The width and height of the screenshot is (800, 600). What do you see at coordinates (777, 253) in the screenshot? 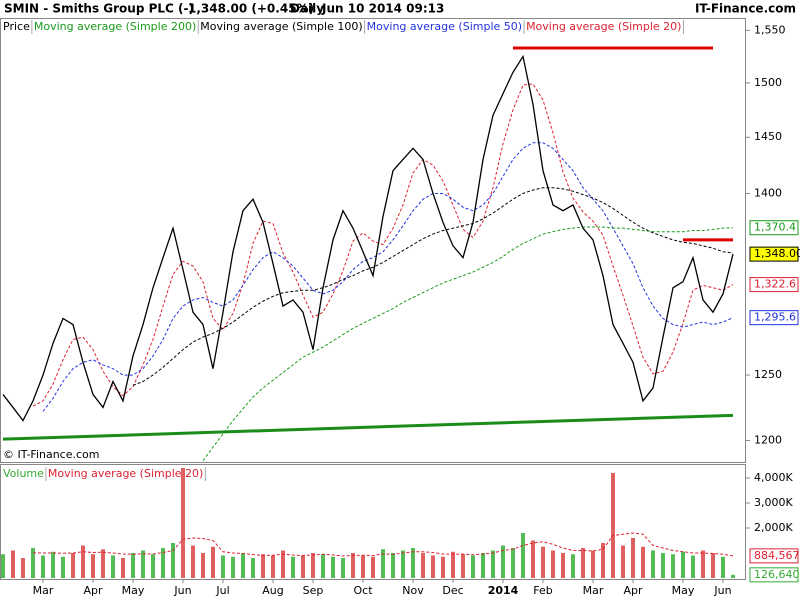
I see `value-label: 1,348.00` at bounding box center [777, 253].